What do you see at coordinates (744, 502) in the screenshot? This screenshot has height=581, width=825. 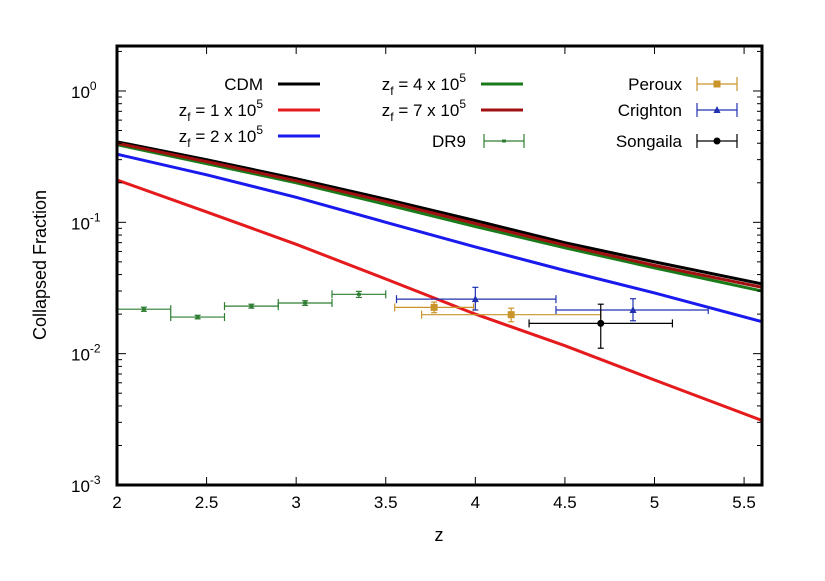 I see `x-tick-label: 5.5` at bounding box center [744, 502].